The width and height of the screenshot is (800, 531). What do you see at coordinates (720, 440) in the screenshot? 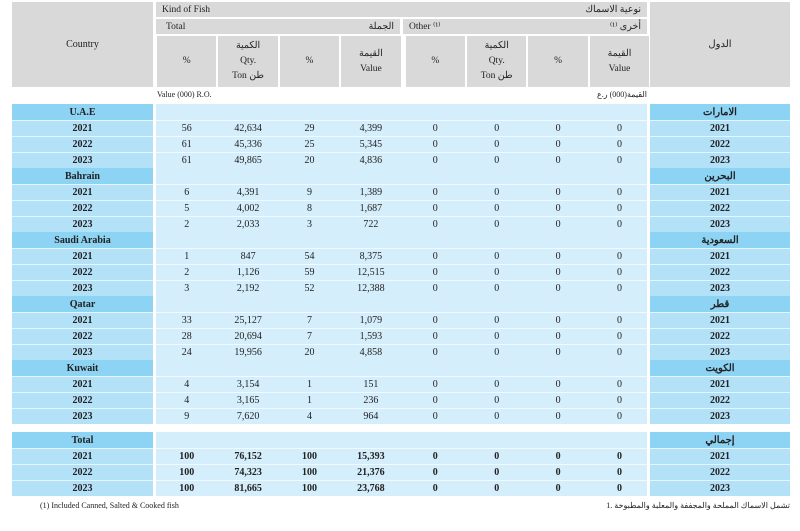
I see `country-name-ar: إجمالي` at bounding box center [720, 440].